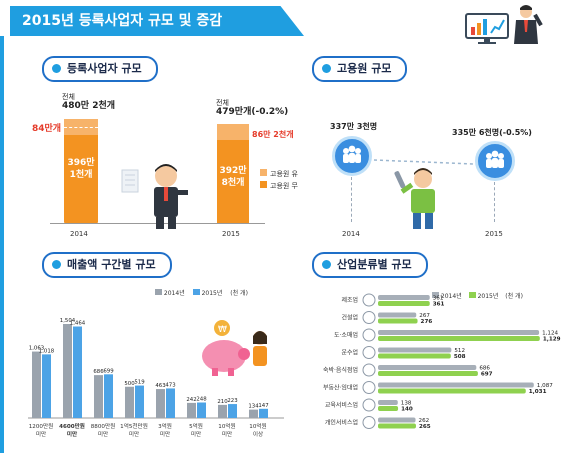 The height and width of the screenshot is (453, 564). I want to click on industry-value-label: 1,031, so click(538, 392).